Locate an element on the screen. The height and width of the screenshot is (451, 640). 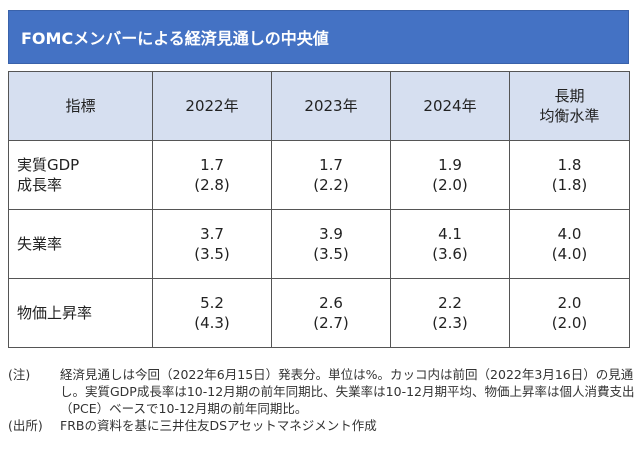
previous-forecast: (4.0) is located at coordinates (569, 254).